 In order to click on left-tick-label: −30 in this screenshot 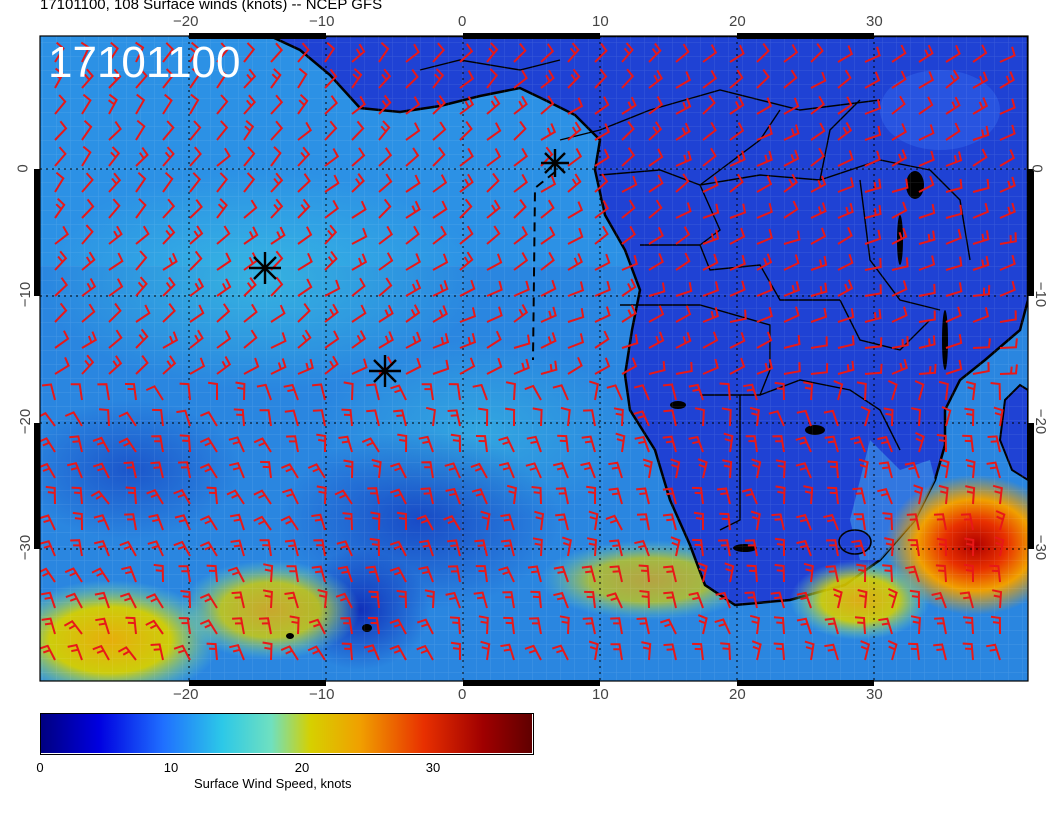, I will do `click(26, 547)`.